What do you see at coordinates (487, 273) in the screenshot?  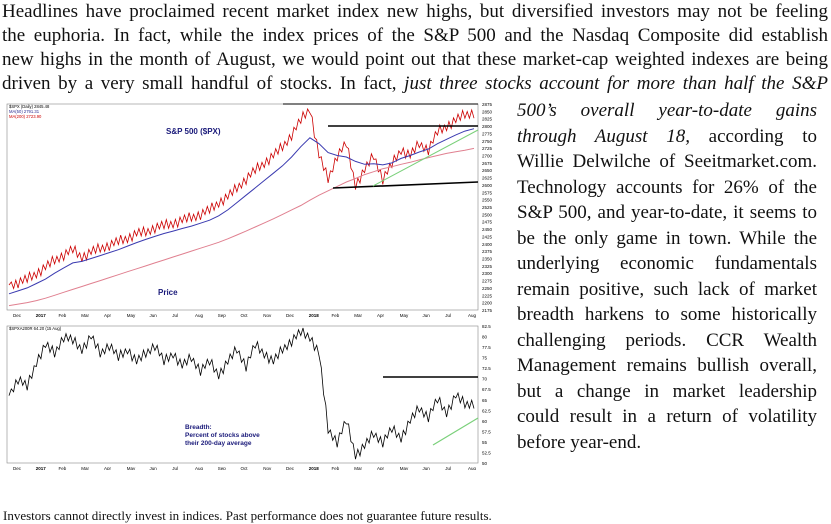 I see `y-tick-label: 2300` at bounding box center [487, 273].